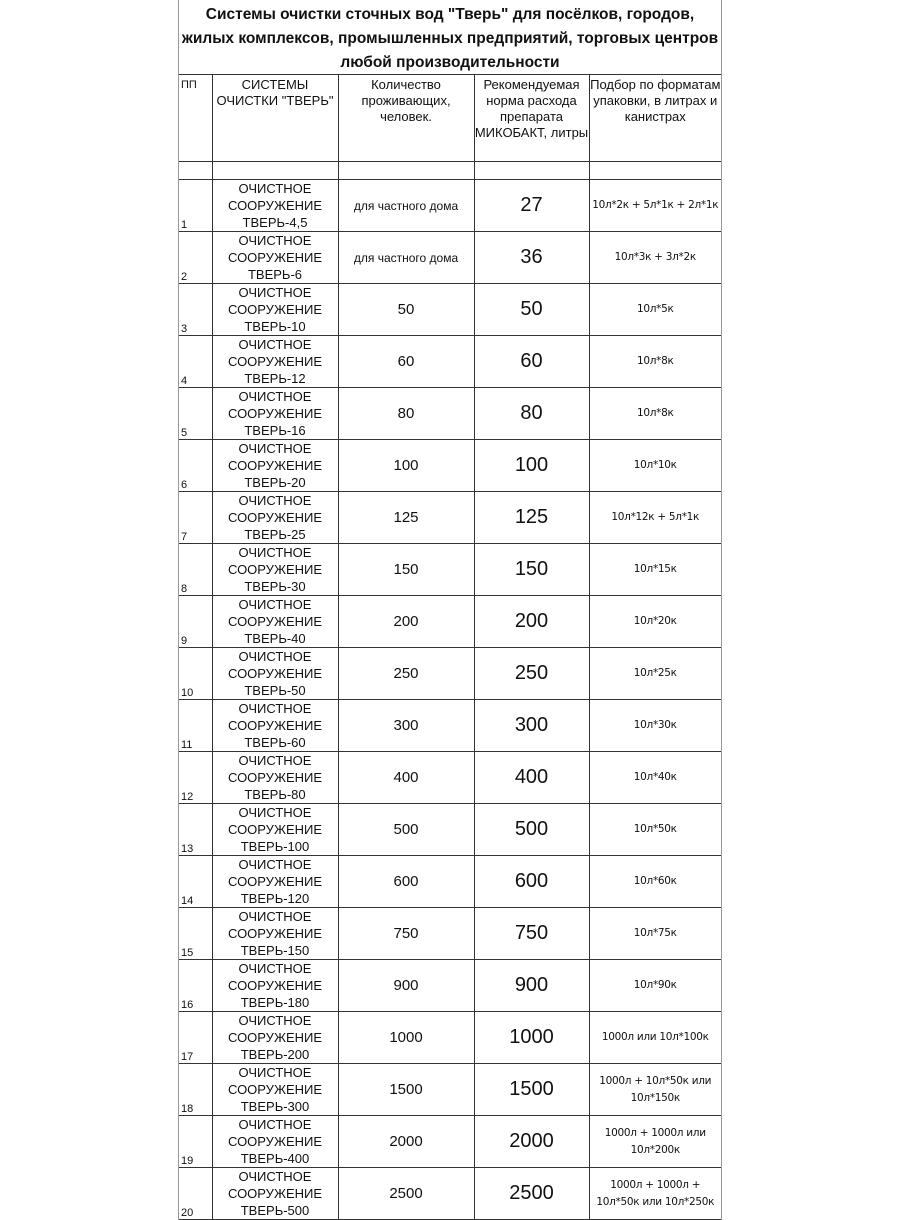 The image size is (900, 1220). I want to click on system-name: ОЧИСТНОЕ СООРУЖЕНИЕ ТВЕРЬ-120, so click(275, 881).